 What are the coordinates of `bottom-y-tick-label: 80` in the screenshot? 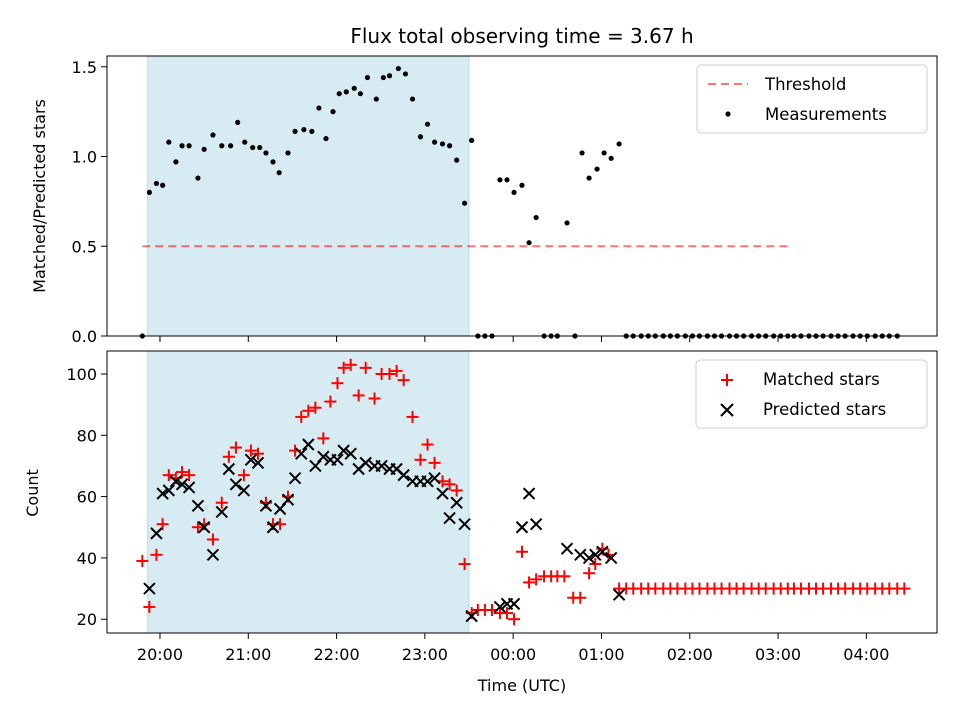 It's located at (87, 435).